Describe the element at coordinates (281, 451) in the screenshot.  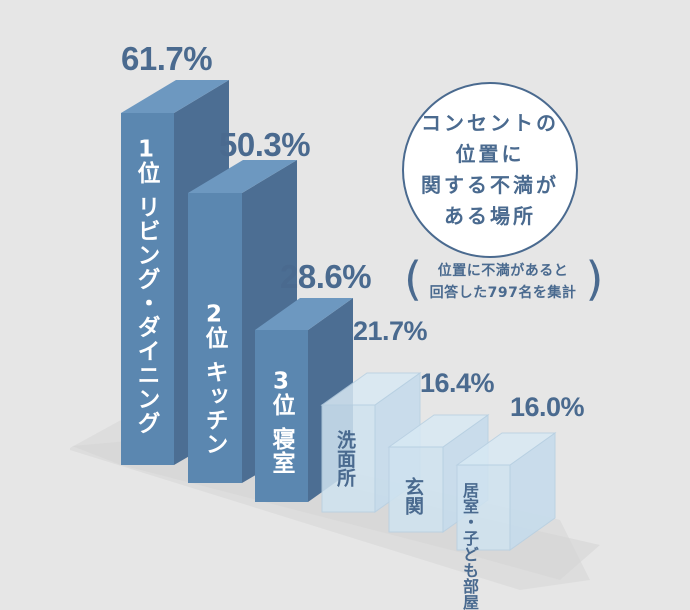
I see `category-name-3: 寝室` at that location.